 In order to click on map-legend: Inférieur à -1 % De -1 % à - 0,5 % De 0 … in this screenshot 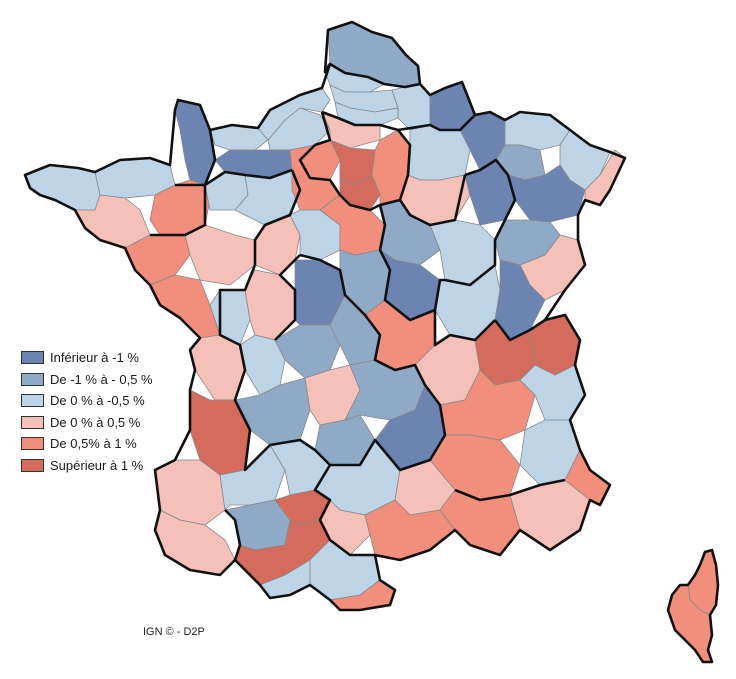, I will do `click(87, 411)`.